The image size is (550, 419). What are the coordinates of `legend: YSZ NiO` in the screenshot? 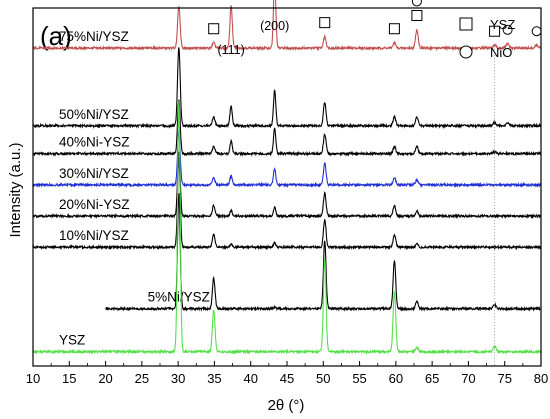 It's located at (487, 38).